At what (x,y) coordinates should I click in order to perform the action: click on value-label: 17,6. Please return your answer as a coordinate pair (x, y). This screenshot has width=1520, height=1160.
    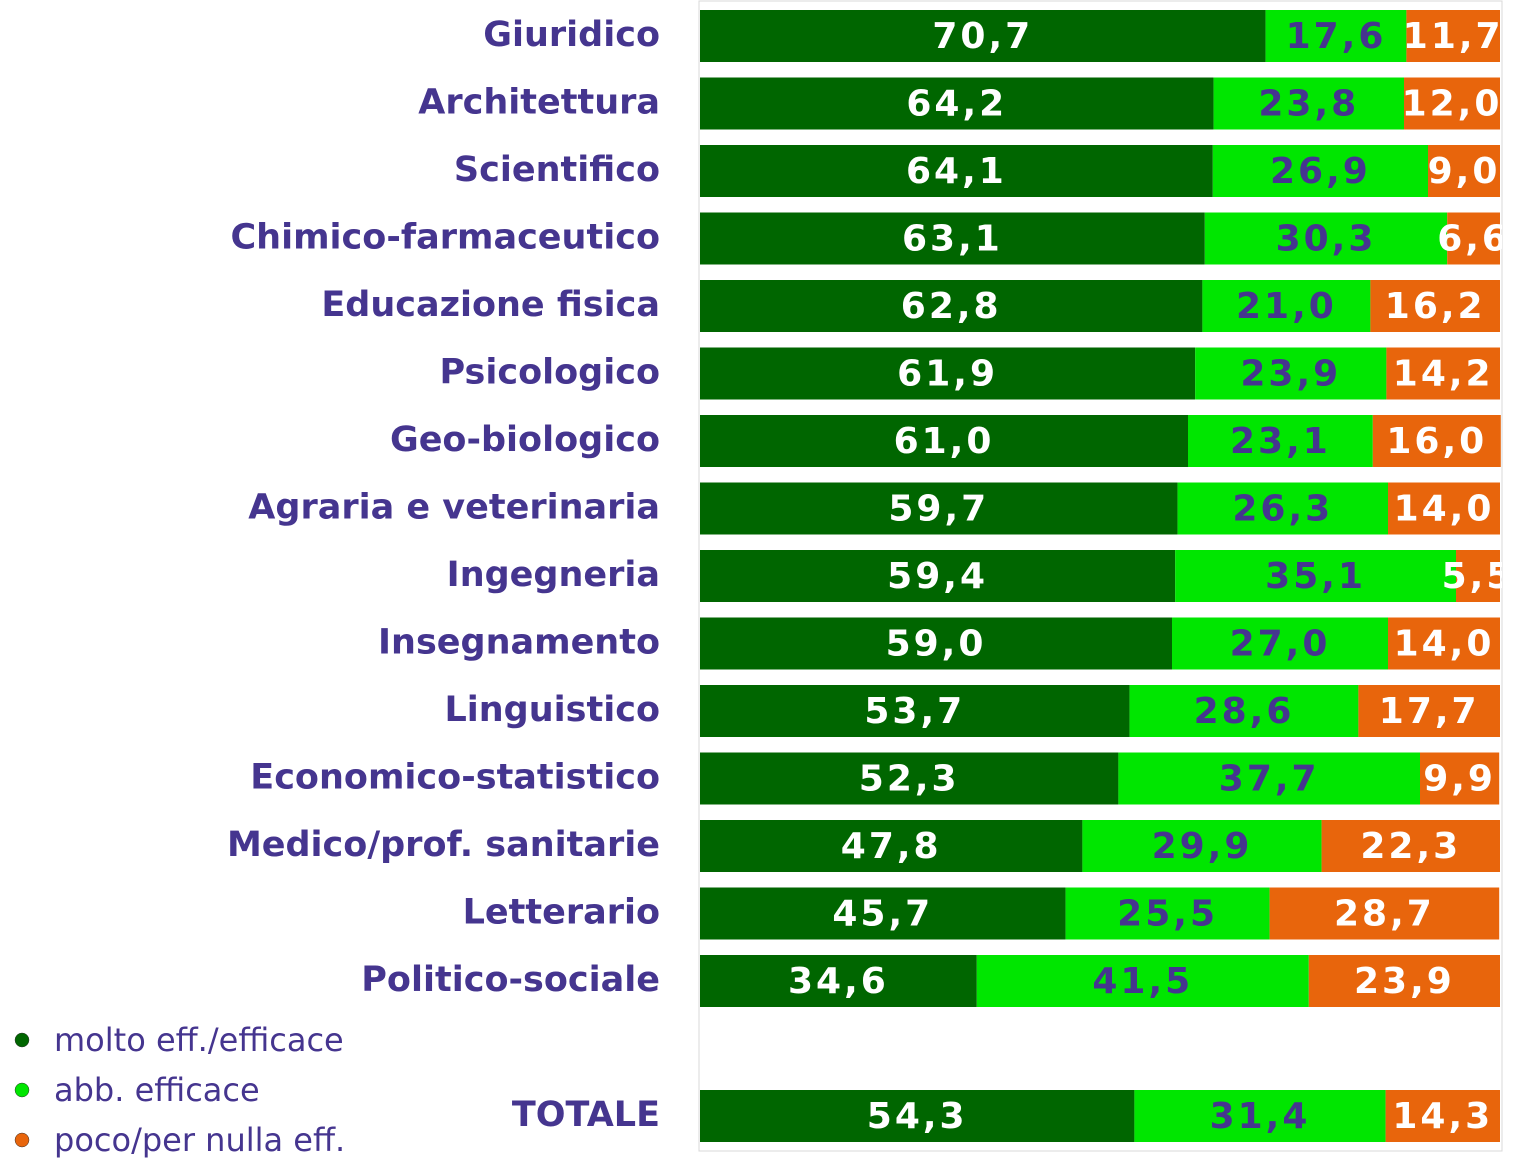
    Looking at the image, I should click on (1336, 36).